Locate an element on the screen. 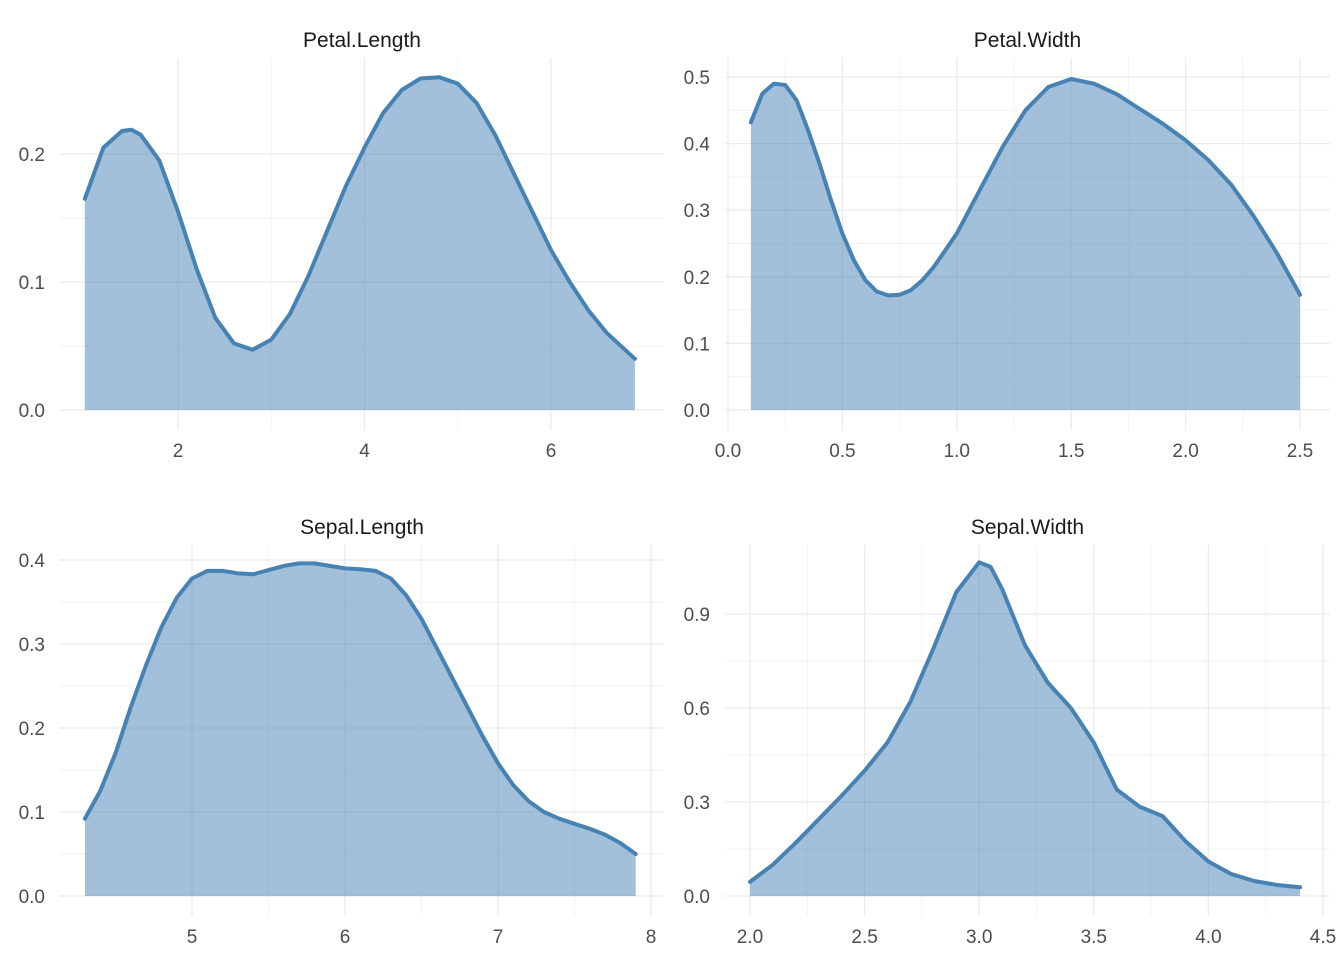 This screenshot has width=1344, height=960. panel-title: Petal.Width is located at coordinates (1027, 40).